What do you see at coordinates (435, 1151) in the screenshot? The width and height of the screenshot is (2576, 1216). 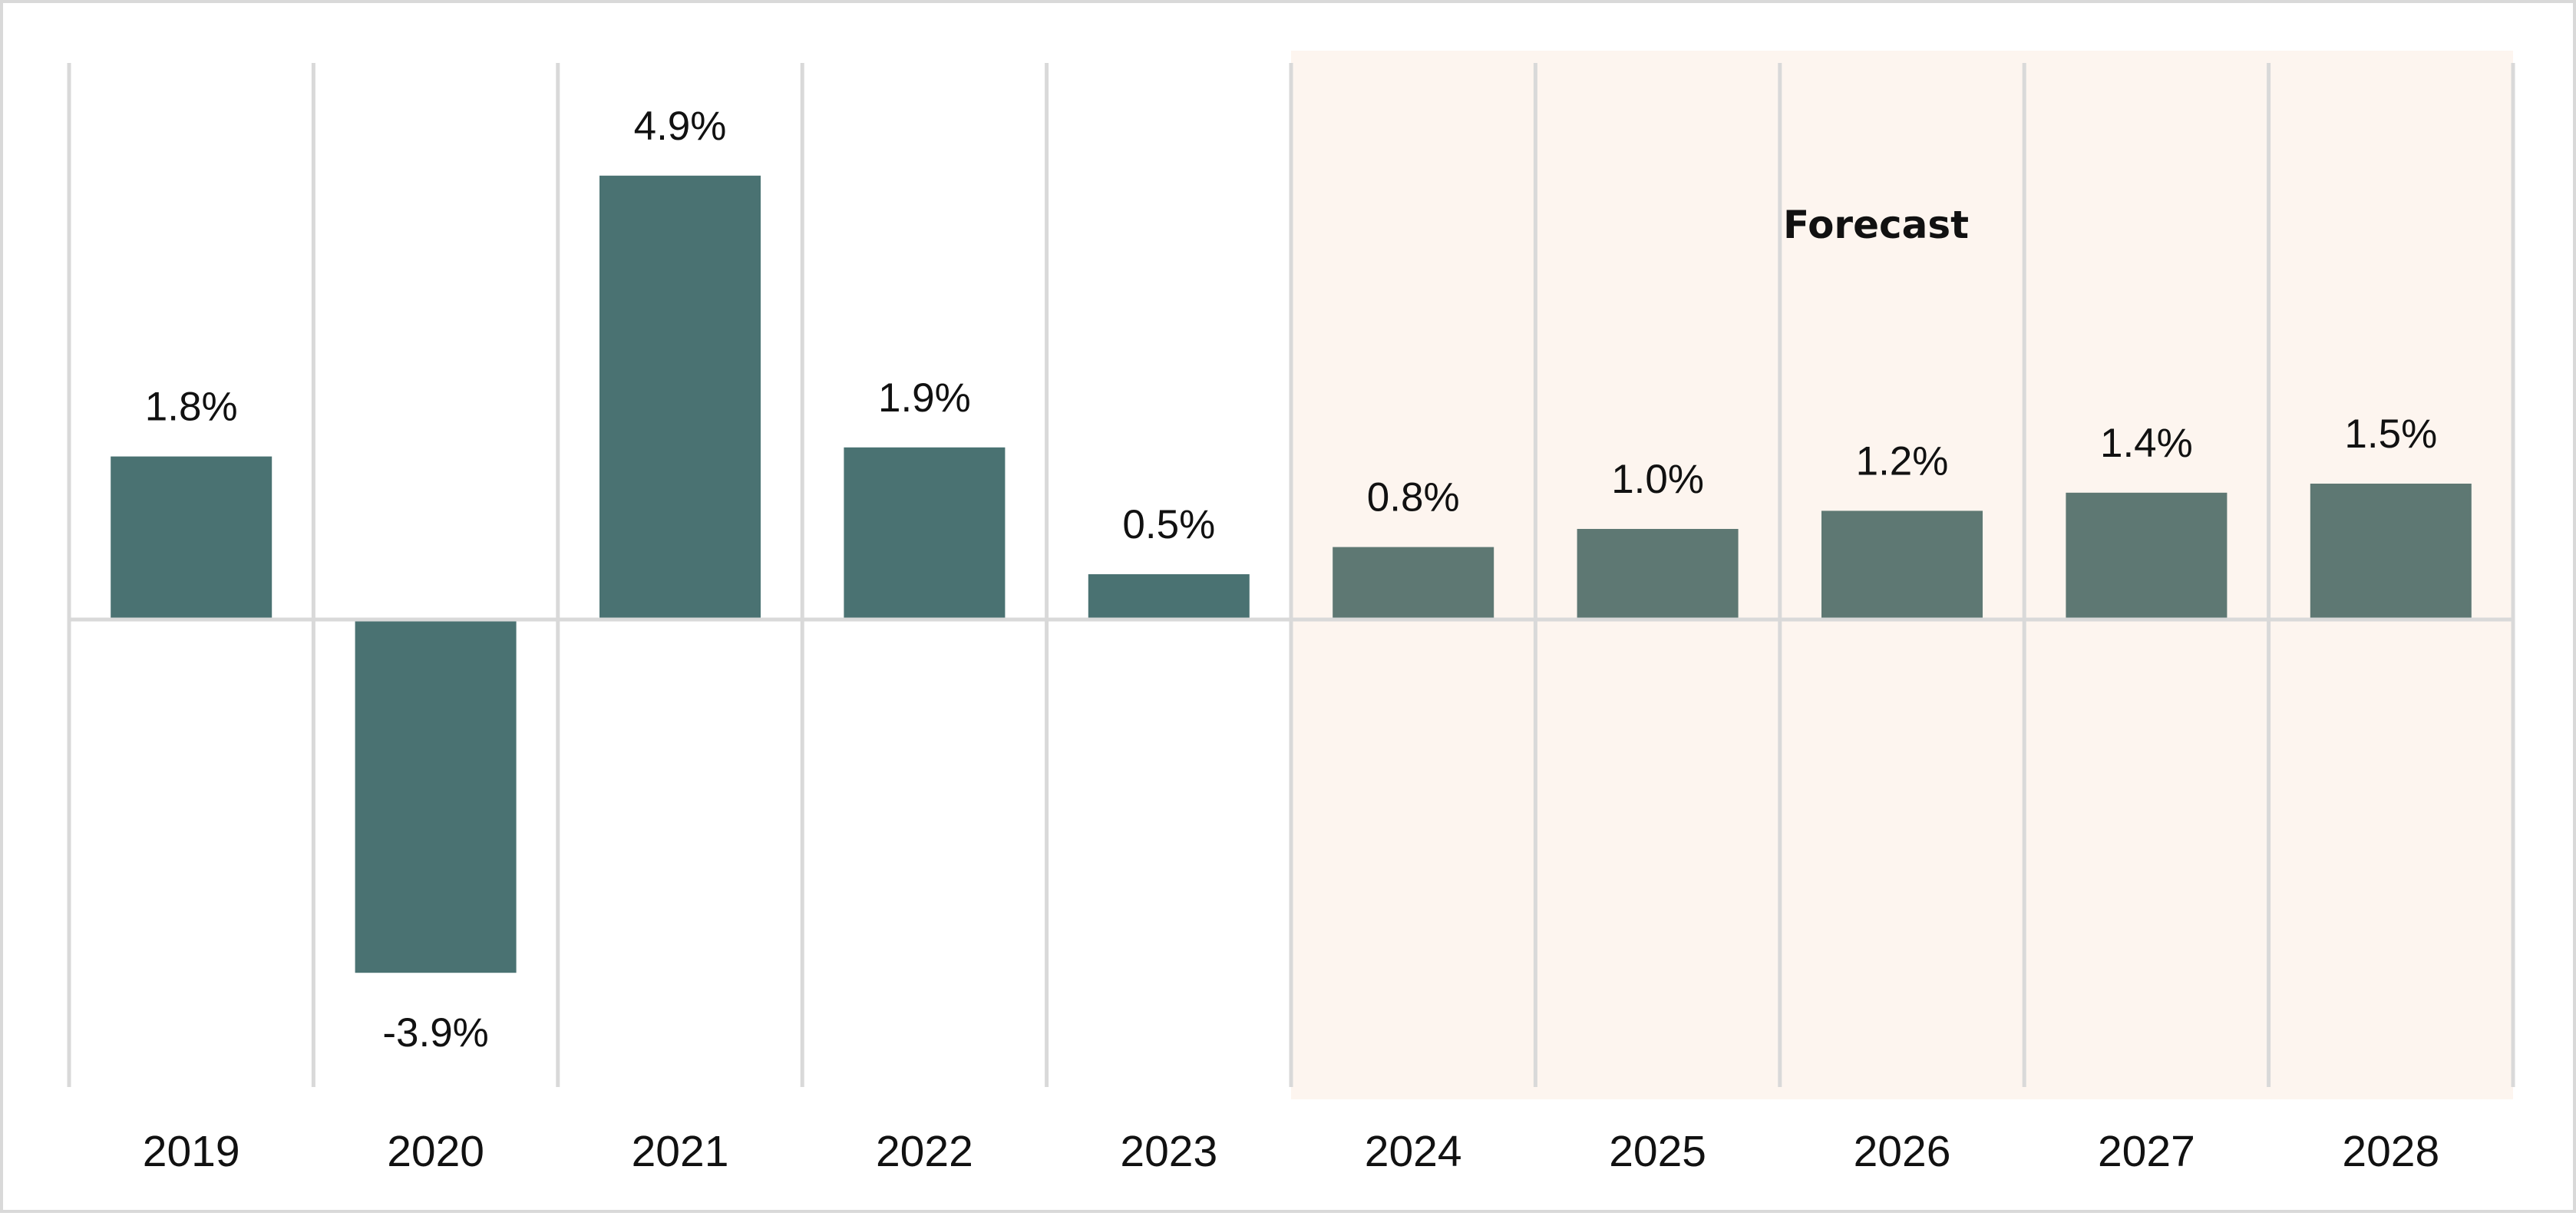 I see `tick-label-2020: 2020` at bounding box center [435, 1151].